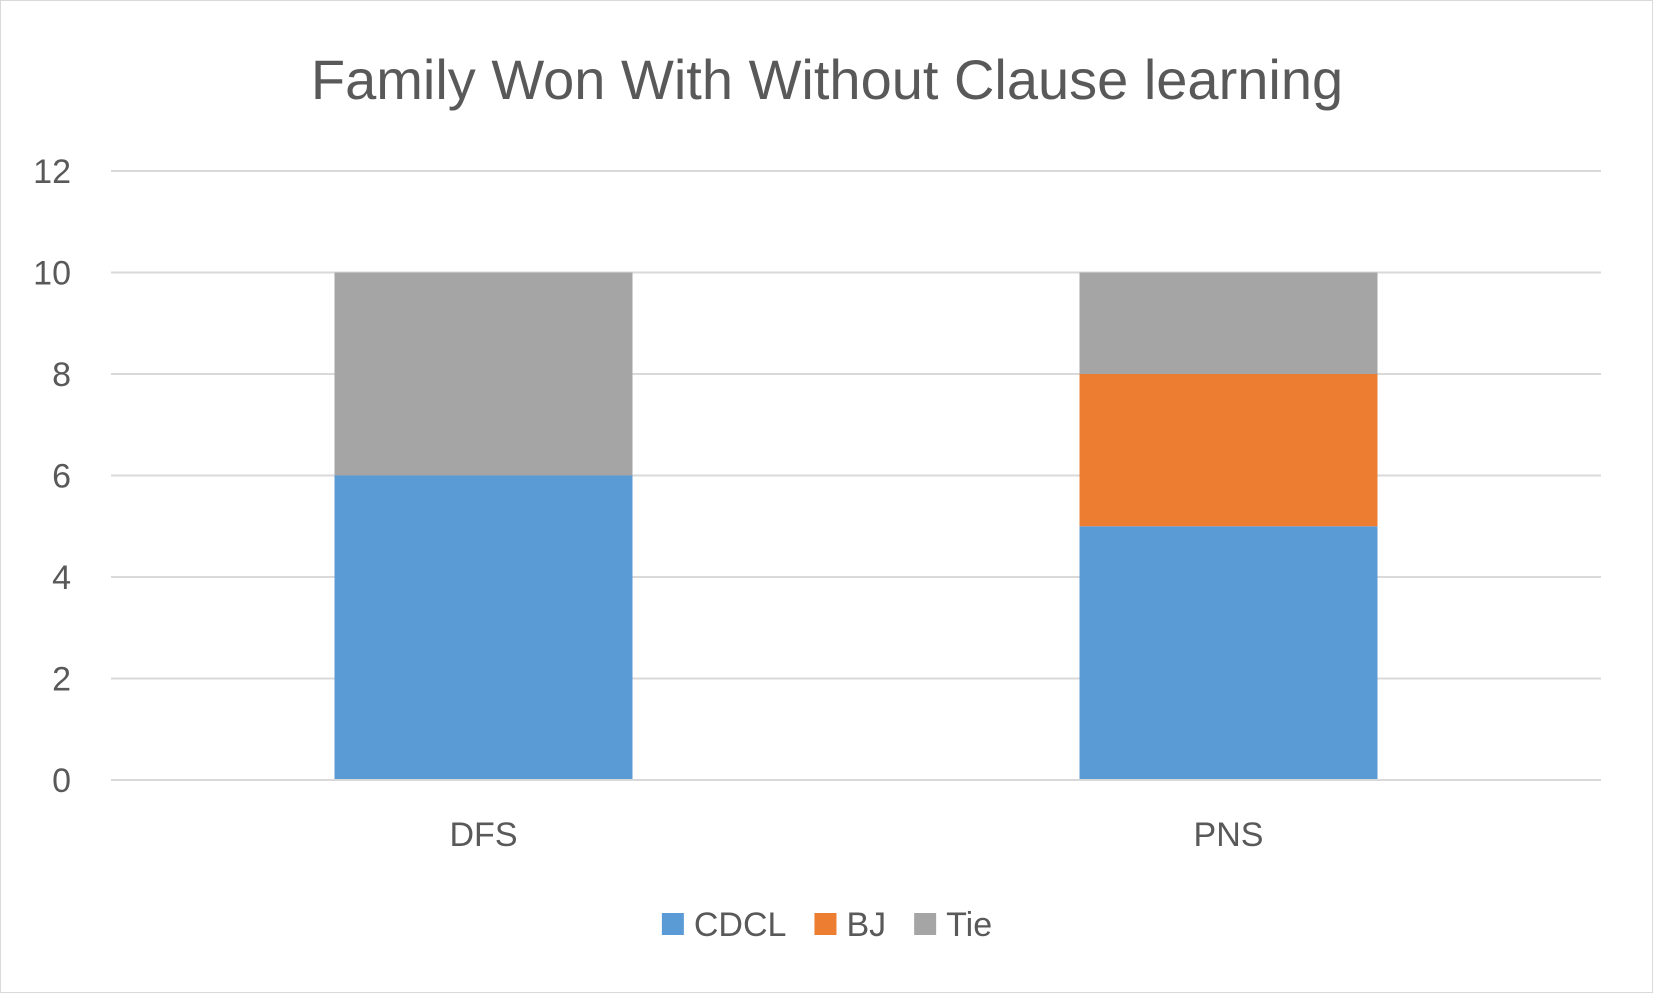  What do you see at coordinates (483, 374) in the screenshot?
I see `bar-tie-dfs` at bounding box center [483, 374].